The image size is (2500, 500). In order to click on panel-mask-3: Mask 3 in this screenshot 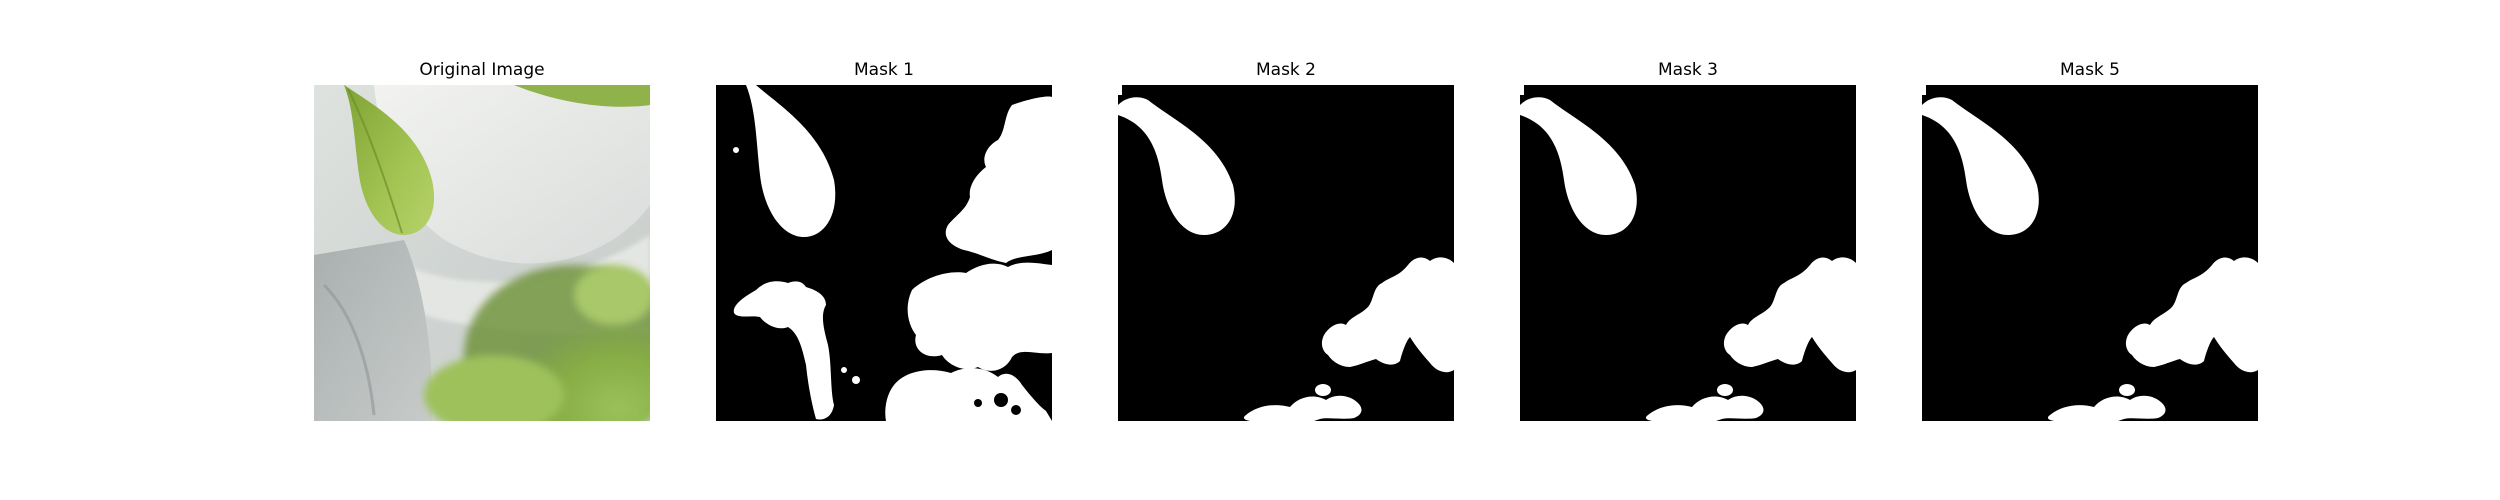, I will do `click(1688, 250)`.